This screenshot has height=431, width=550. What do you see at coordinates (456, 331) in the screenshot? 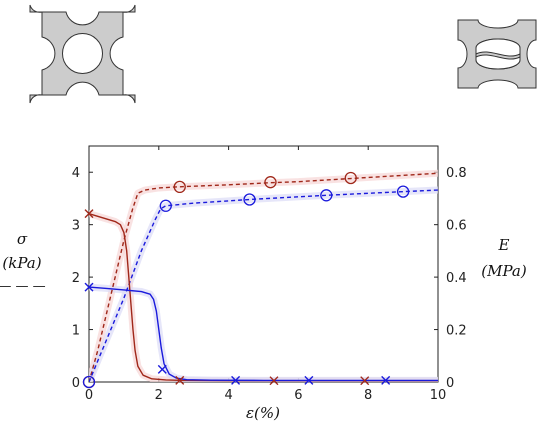
I see `y-right-tick-label-1: 0.2` at bounding box center [456, 331].